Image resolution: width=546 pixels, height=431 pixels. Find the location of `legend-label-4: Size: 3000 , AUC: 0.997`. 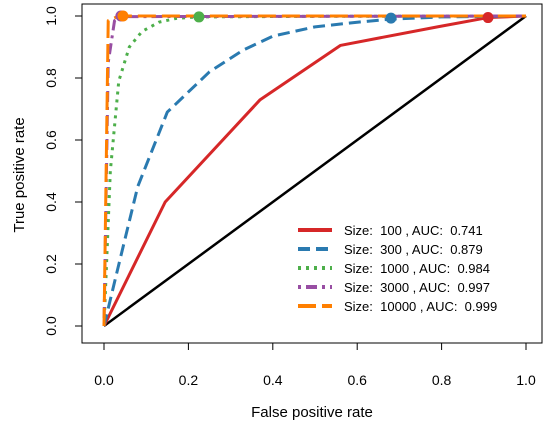

legend-label-4: Size: 3000 , AUC: 0.997 is located at coordinates (417, 287).